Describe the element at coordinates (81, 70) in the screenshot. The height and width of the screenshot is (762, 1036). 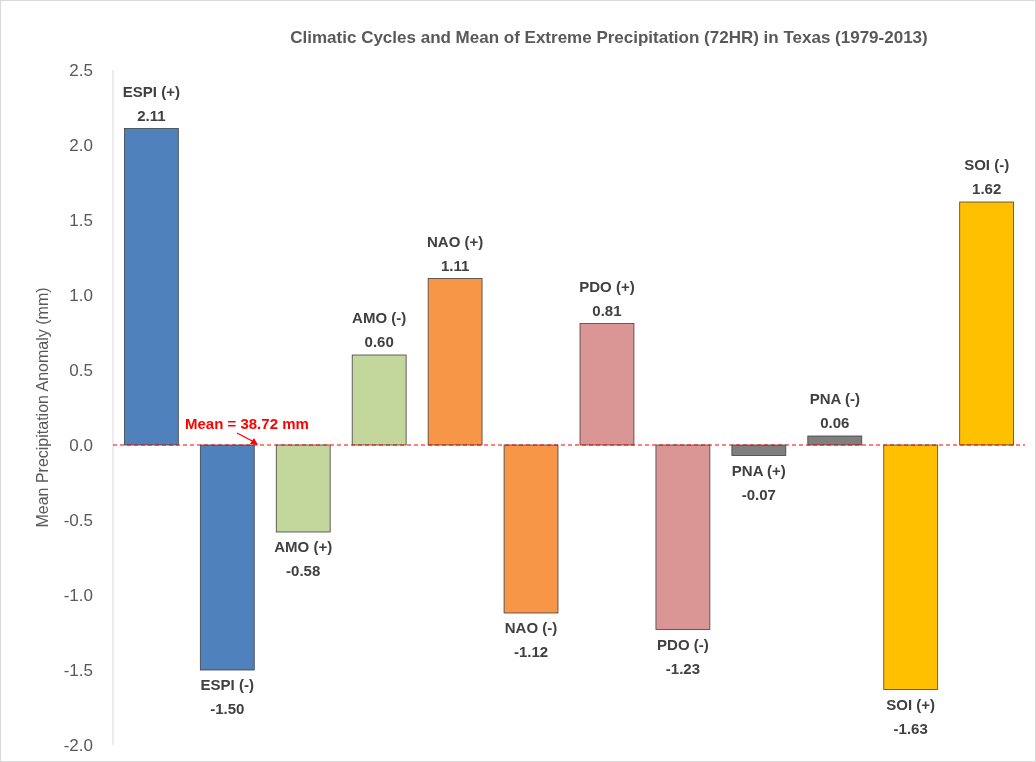
I see `y-tick-label: 2.5` at that location.